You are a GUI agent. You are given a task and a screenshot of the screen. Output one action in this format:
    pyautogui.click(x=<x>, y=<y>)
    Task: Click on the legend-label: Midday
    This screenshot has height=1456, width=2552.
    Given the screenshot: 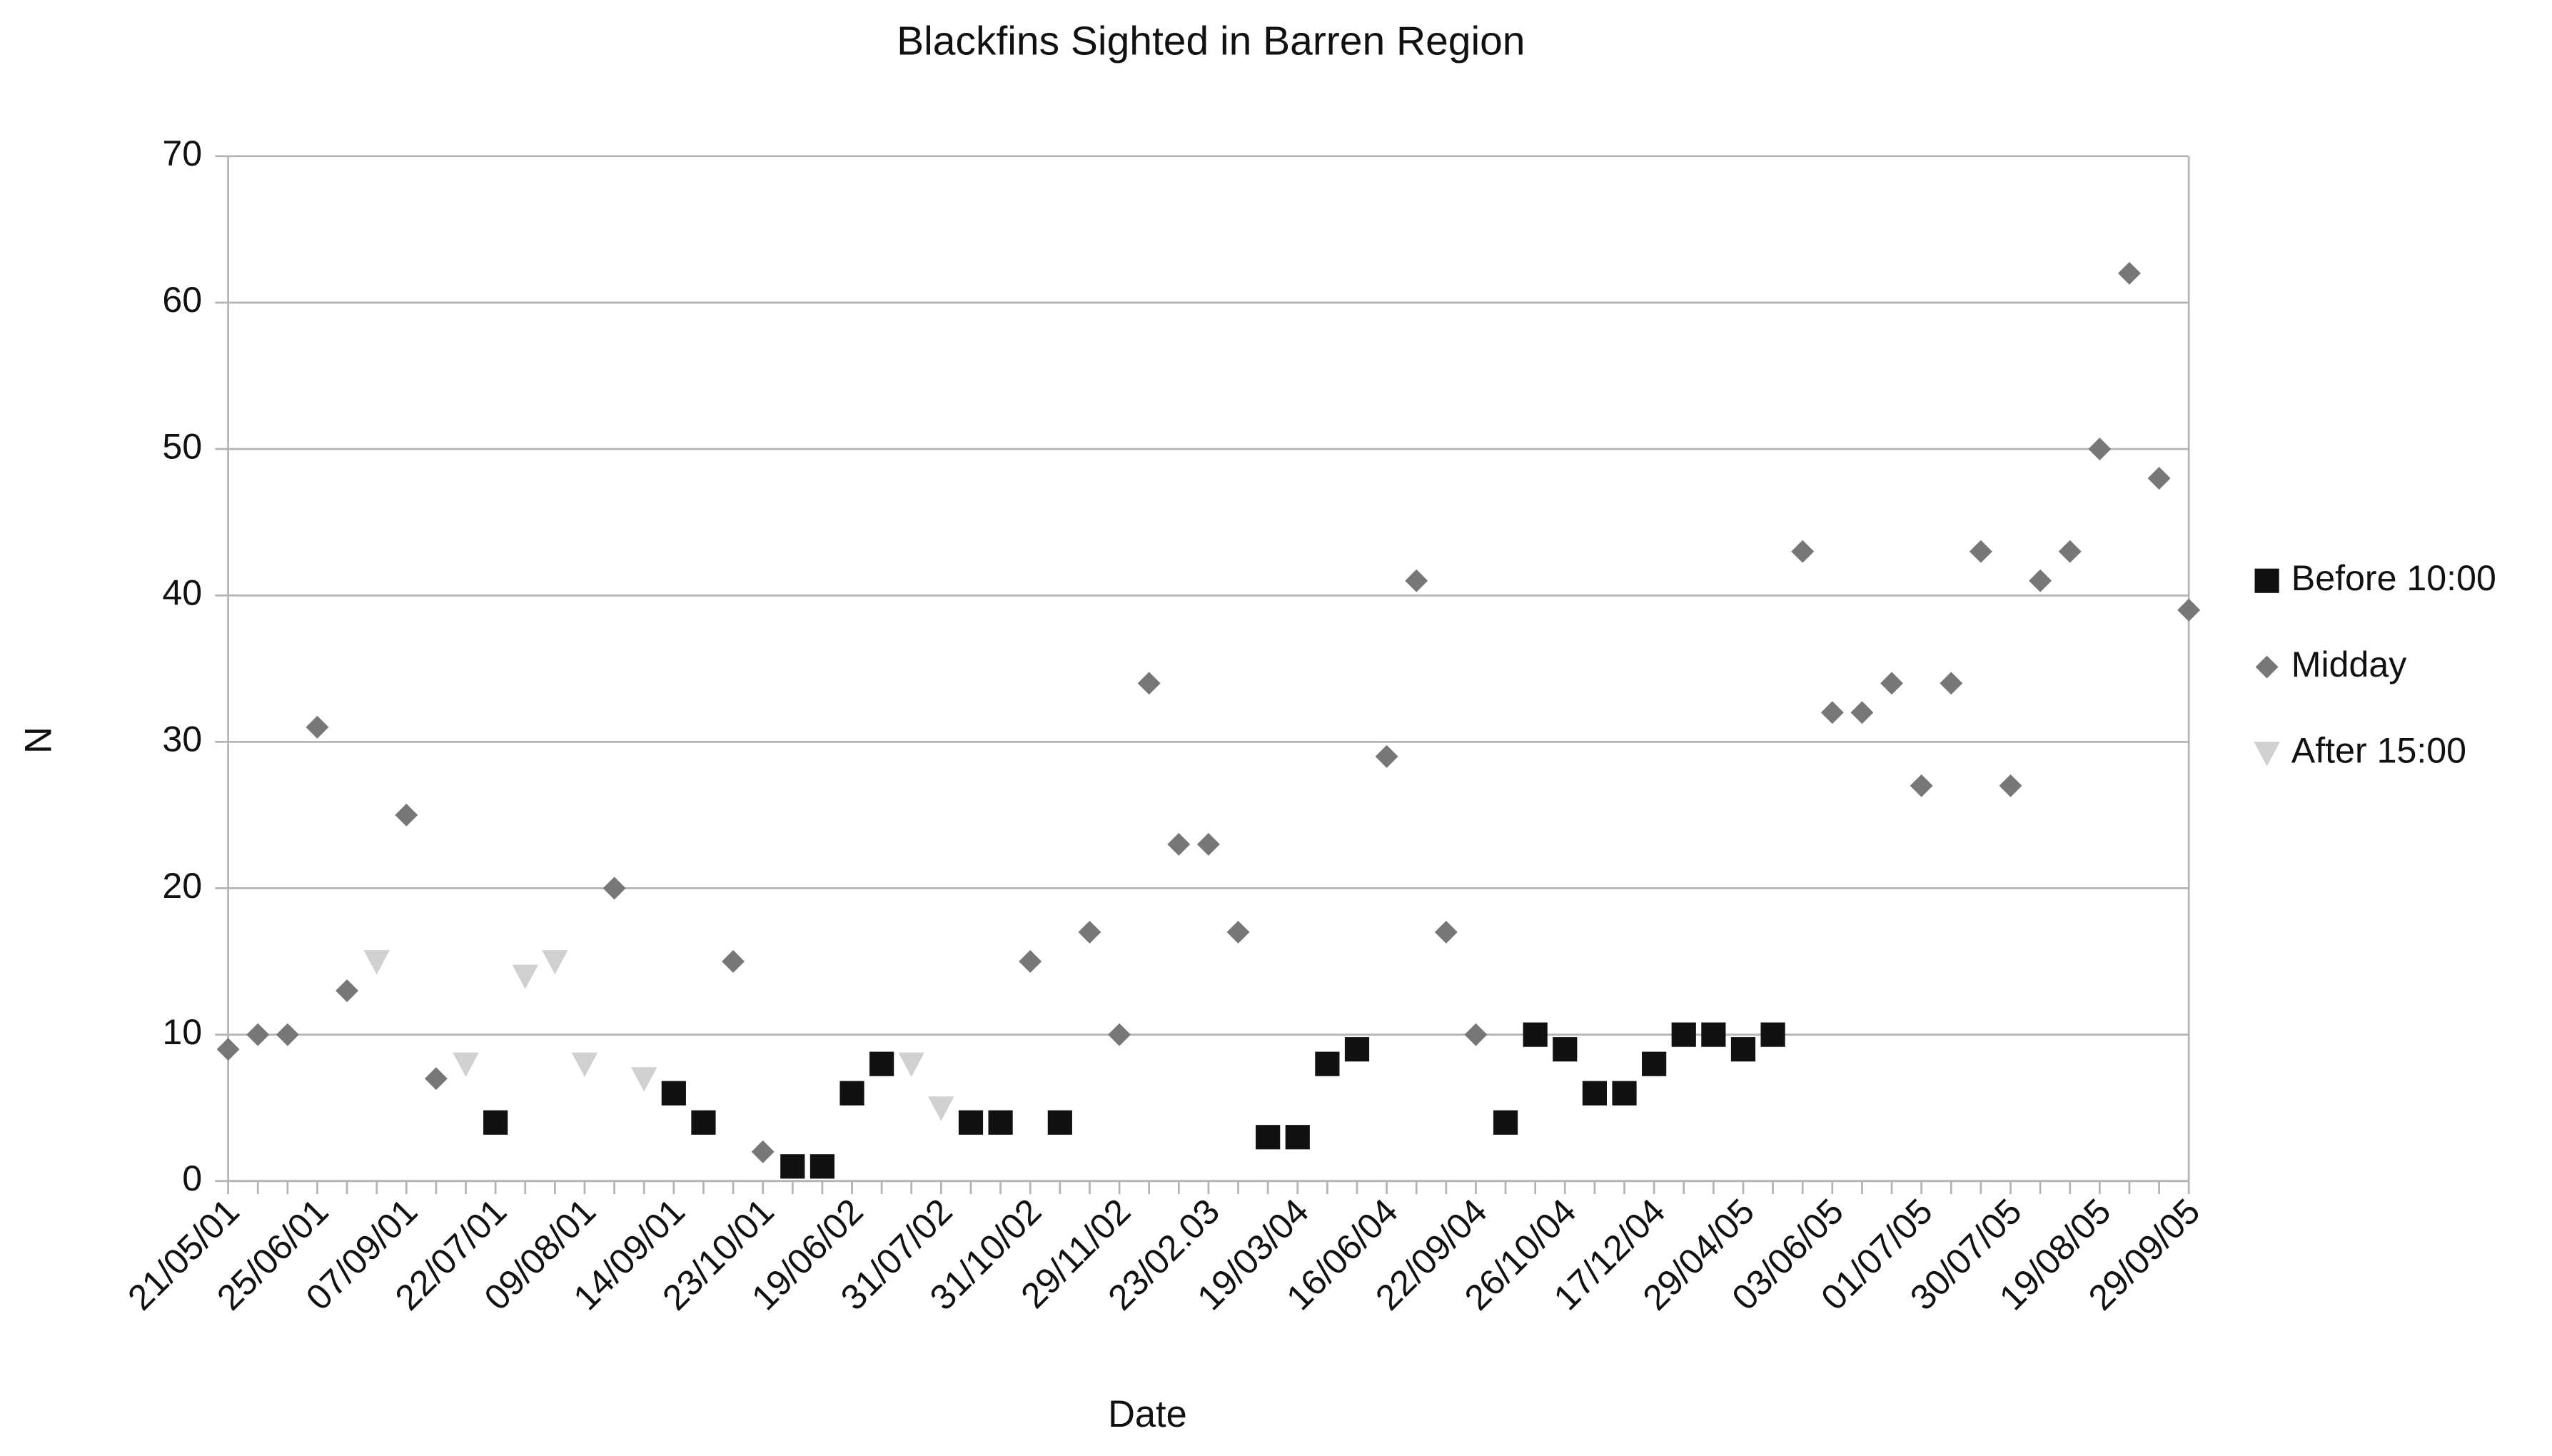 What is the action you would take?
    pyautogui.click(x=2349, y=664)
    